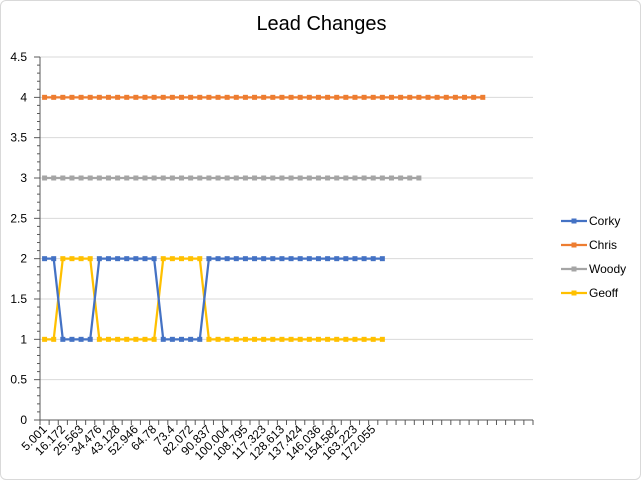 The width and height of the screenshot is (641, 480). What do you see at coordinates (18, 218) in the screenshot?
I see `y-tick-label: 2.5` at bounding box center [18, 218].